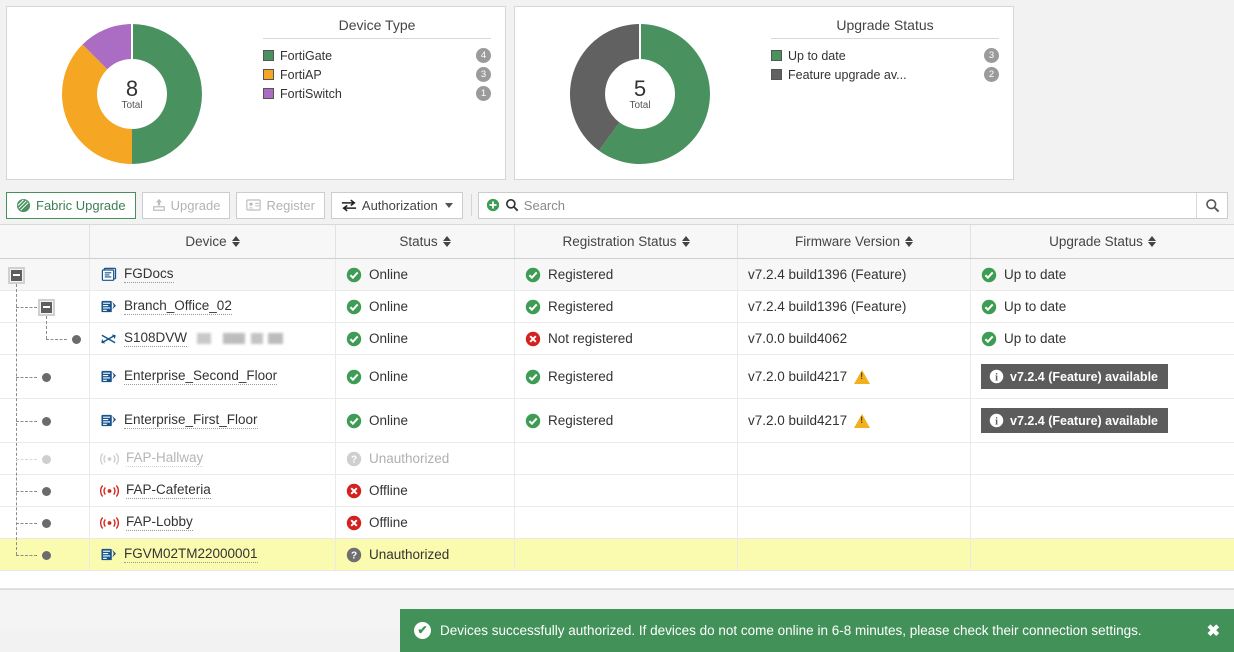 This screenshot has width=1234, height=652. What do you see at coordinates (626, 241) in the screenshot?
I see `column-header-registration-status: Registration Status` at bounding box center [626, 241].